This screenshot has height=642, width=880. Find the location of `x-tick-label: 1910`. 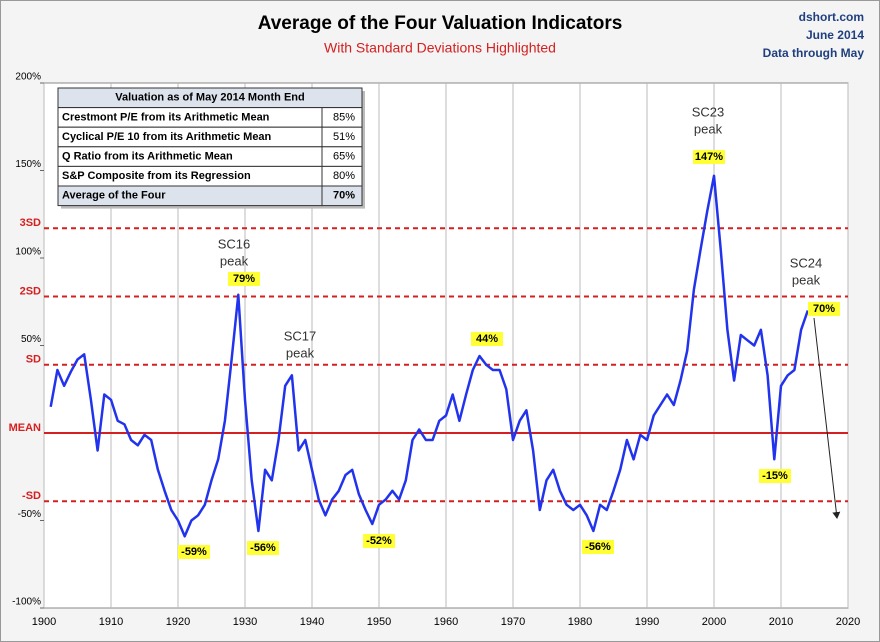

x-tick-label: 1910 is located at coordinates (111, 622).